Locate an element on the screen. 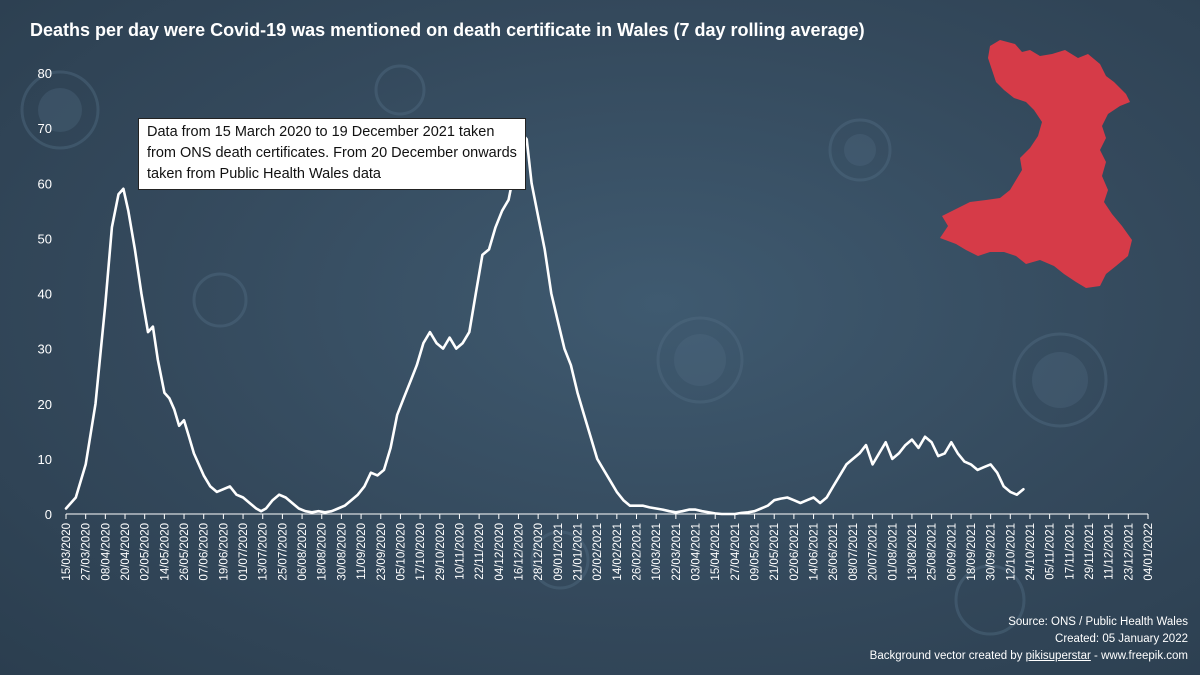  x-tick-label: 14/06/2021 is located at coordinates (815, 552).